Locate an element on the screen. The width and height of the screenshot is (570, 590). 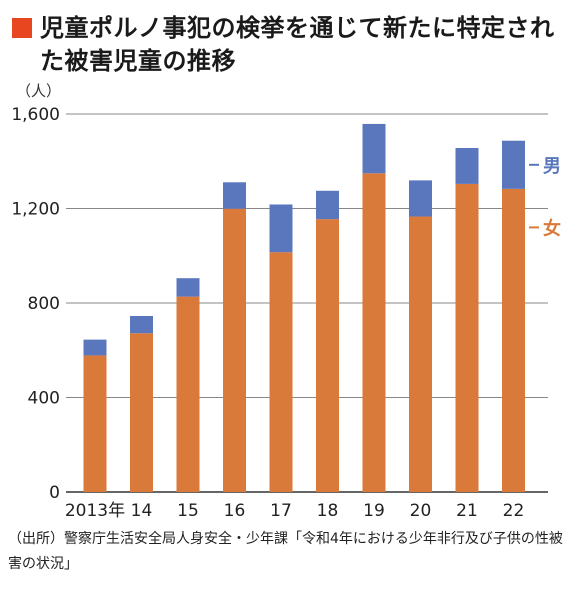
y-tick-label: 1,200 is located at coordinates (35, 210).